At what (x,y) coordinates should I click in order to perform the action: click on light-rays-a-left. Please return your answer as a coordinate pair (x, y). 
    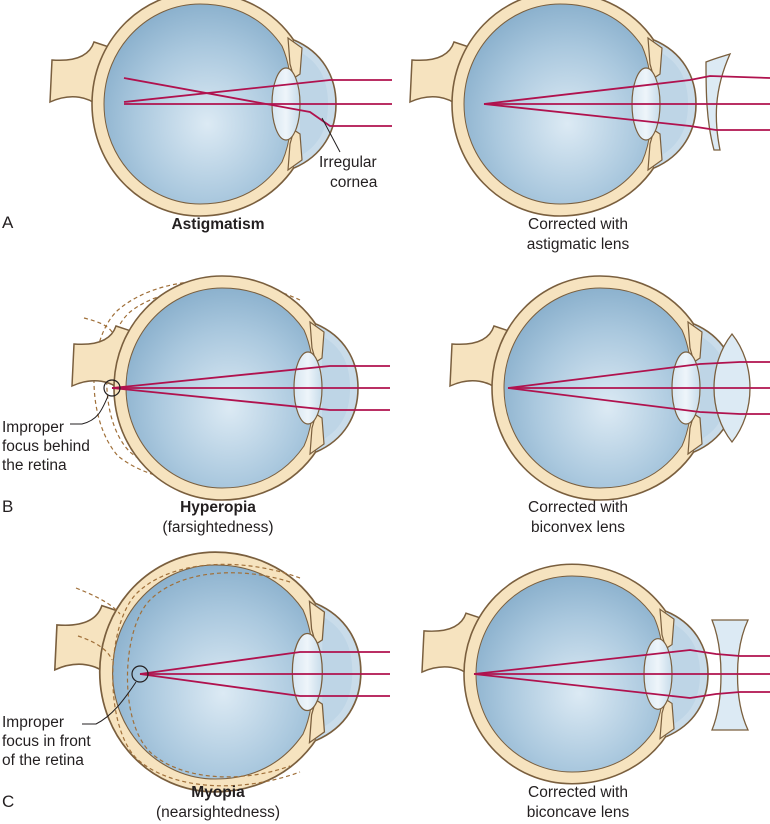
    Looking at the image, I should click on (257, 102).